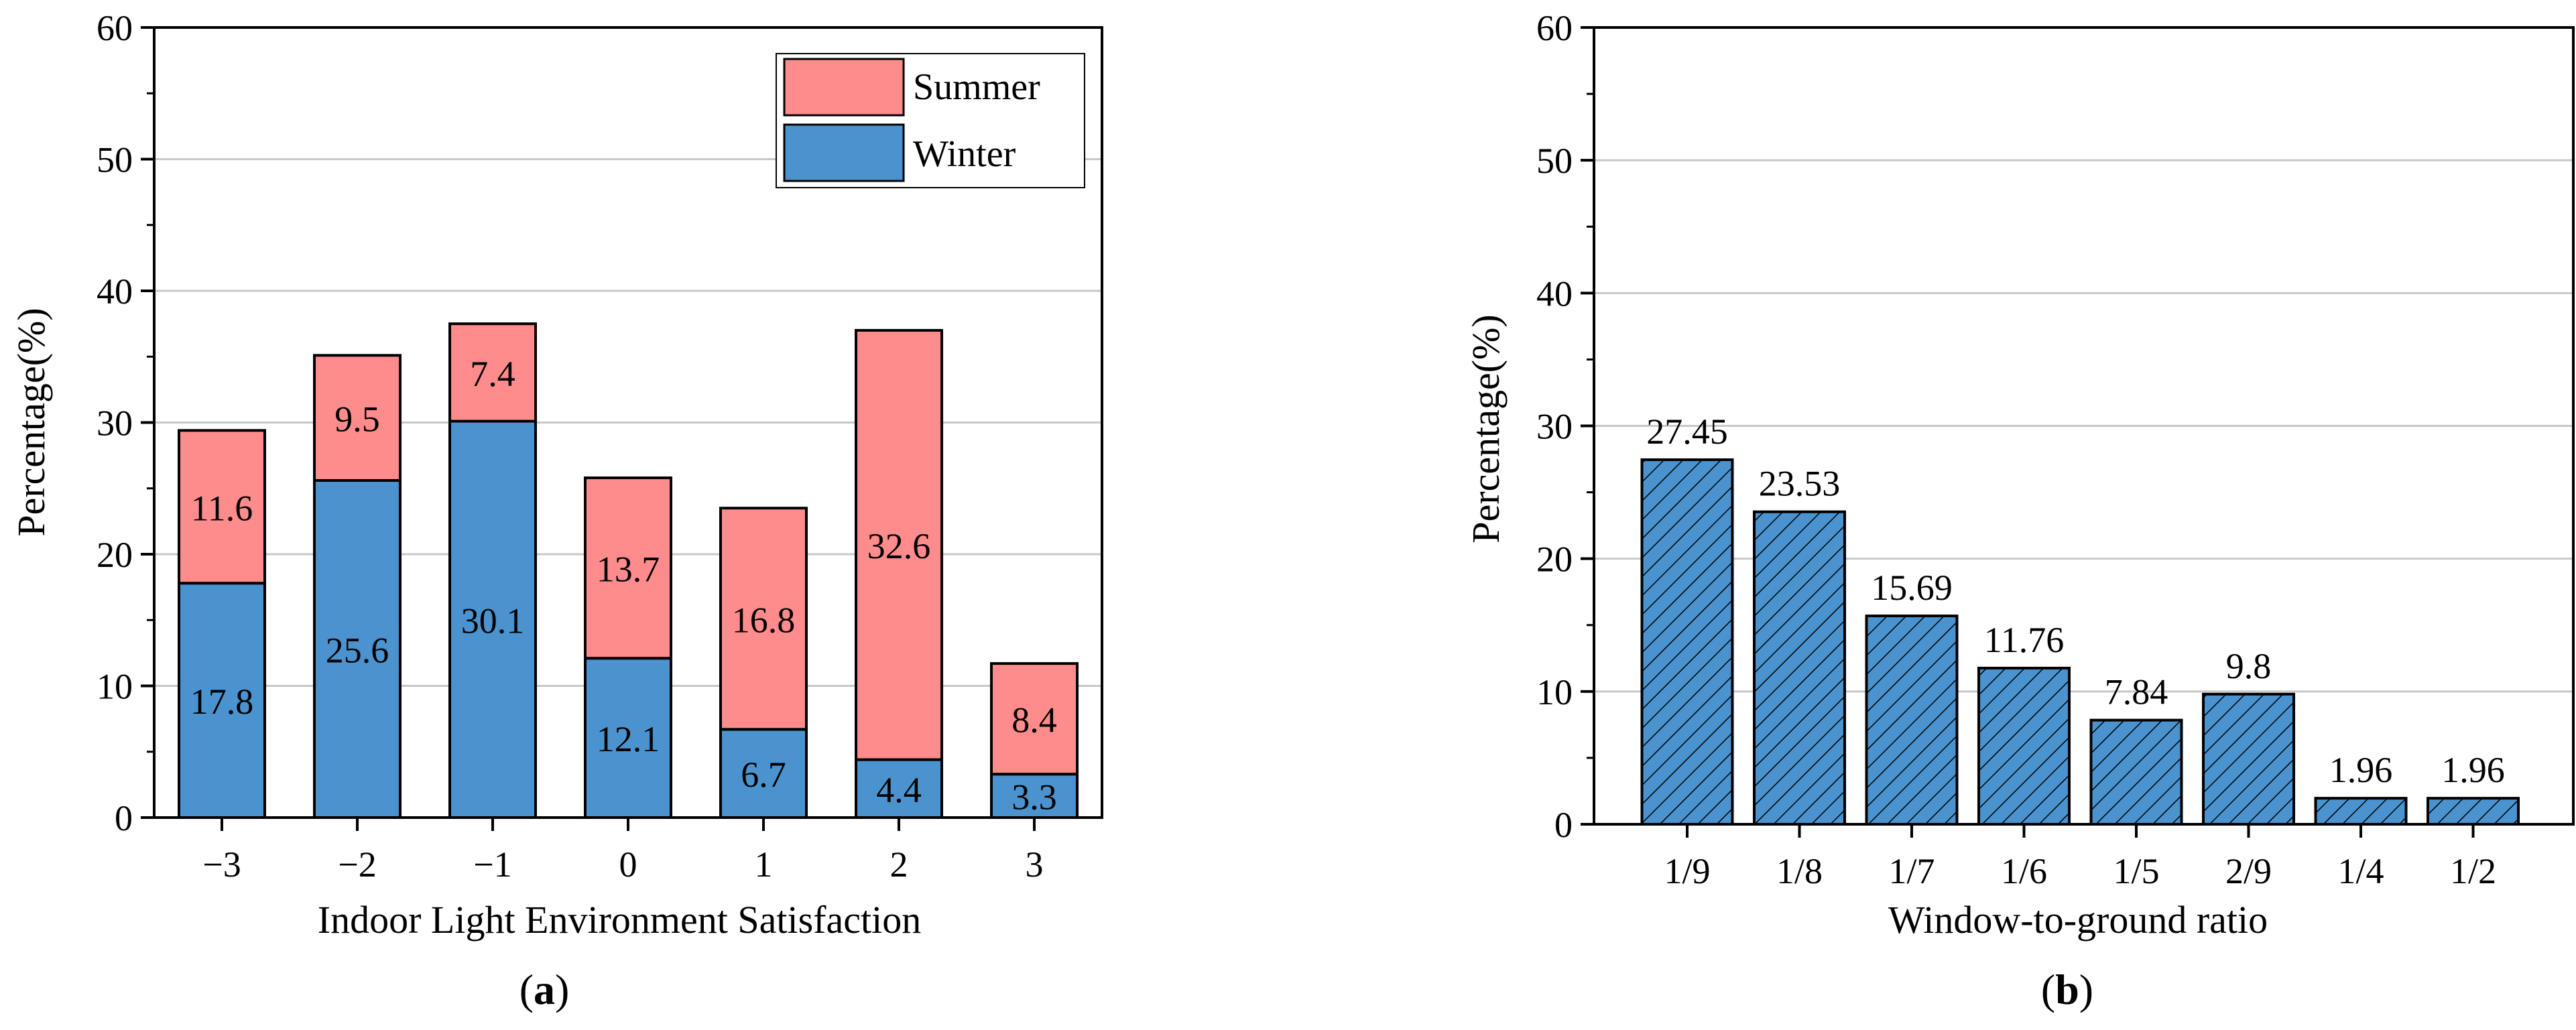 This screenshot has width=2576, height=1030. I want to click on chart-a-y-axis-label: Percentage(%), so click(31, 422).